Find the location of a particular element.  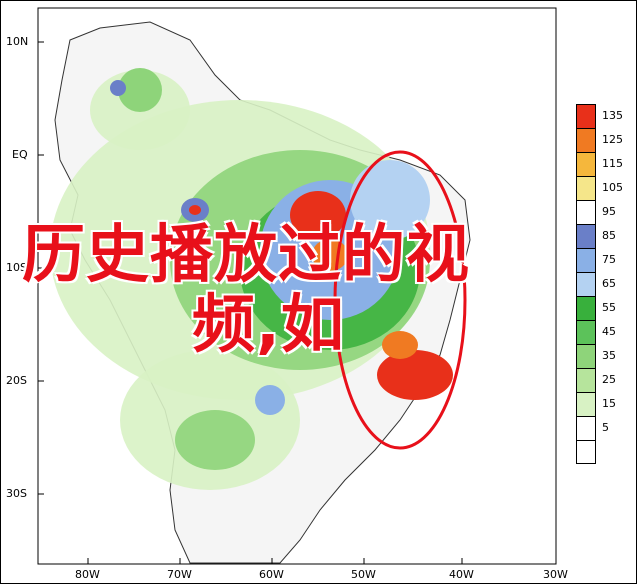

legend-label: 75 is located at coordinates (609, 259).